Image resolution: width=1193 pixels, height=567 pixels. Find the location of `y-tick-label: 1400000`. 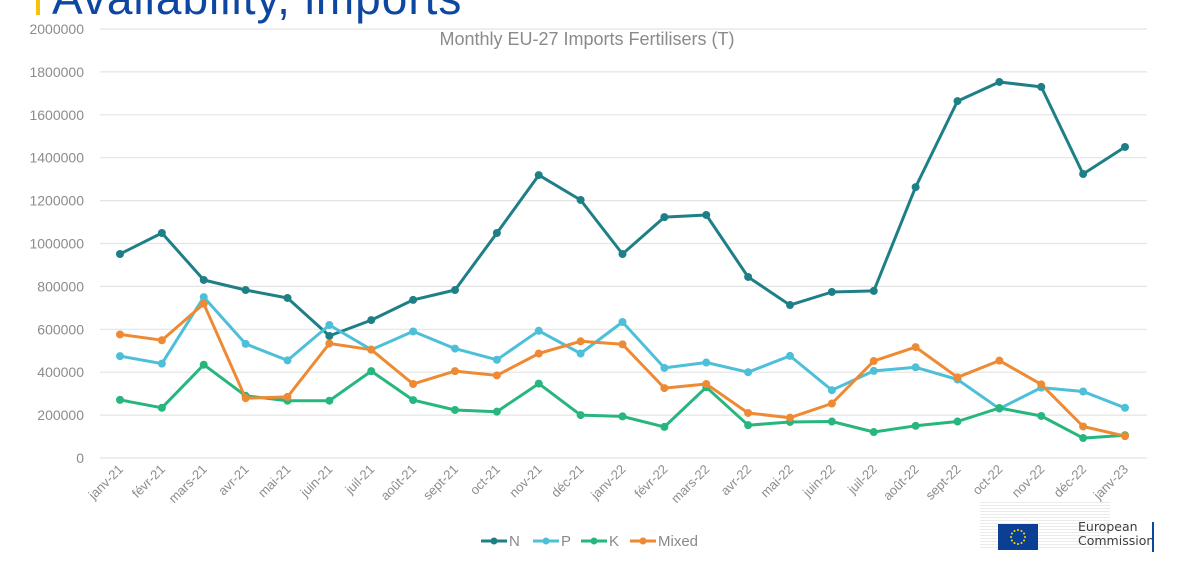

y-tick-label: 1400000 is located at coordinates (56, 158).